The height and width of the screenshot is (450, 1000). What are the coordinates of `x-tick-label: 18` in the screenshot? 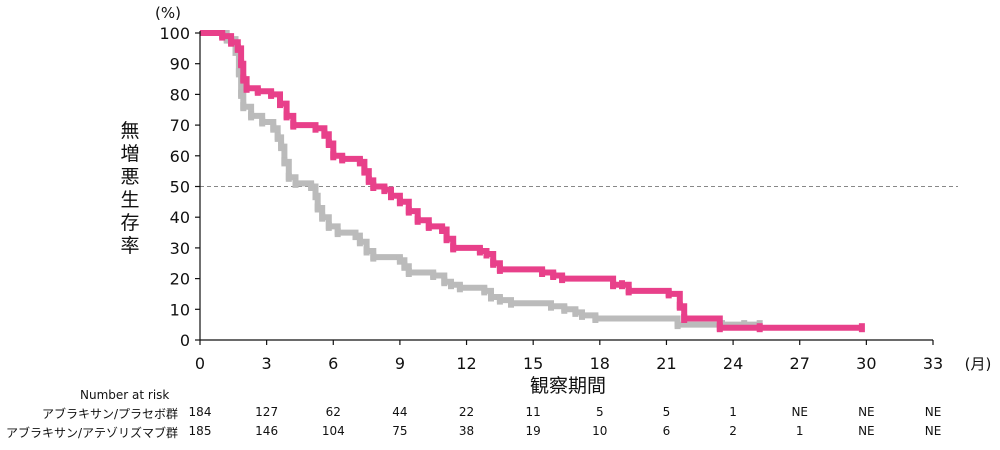 It's located at (600, 363).